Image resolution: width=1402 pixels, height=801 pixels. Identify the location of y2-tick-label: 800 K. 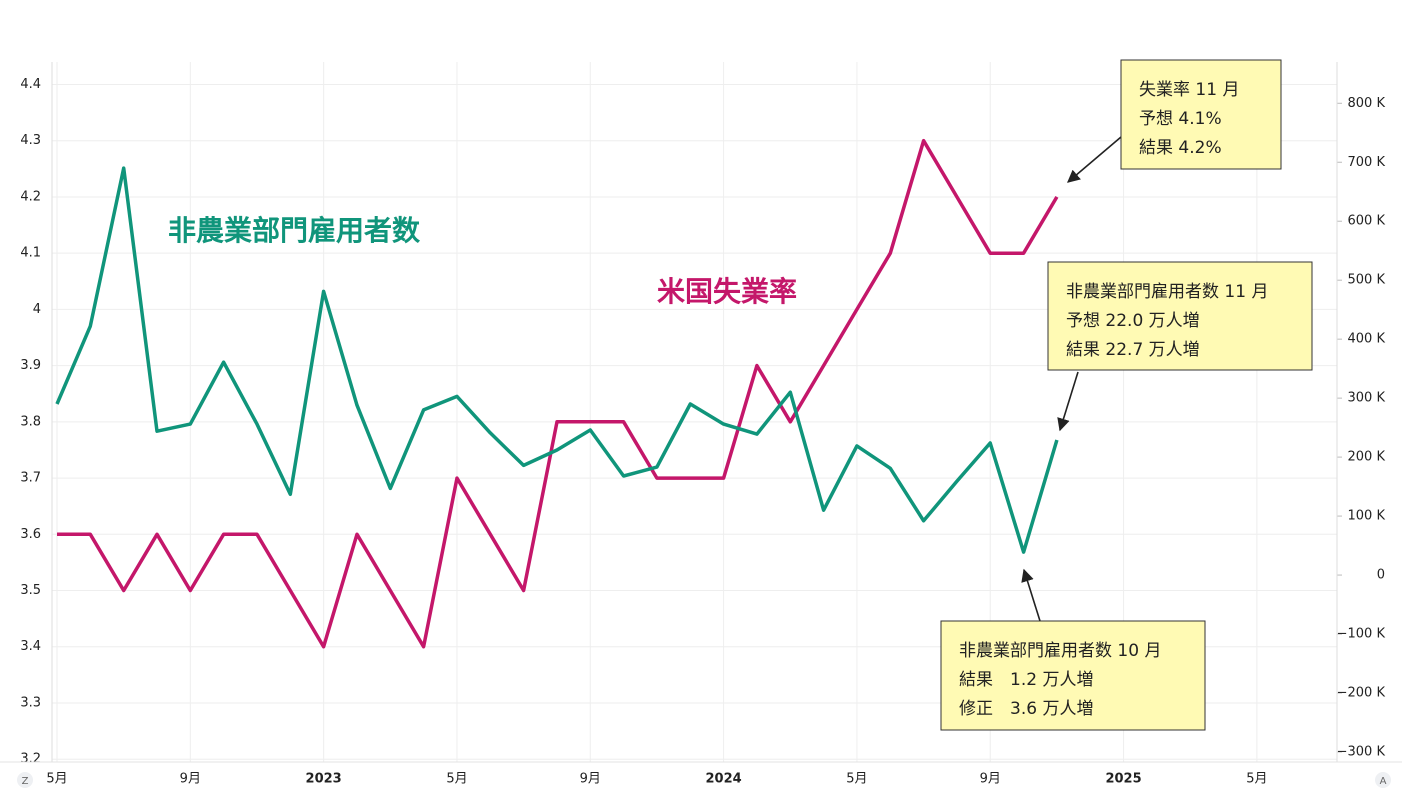
(1367, 103).